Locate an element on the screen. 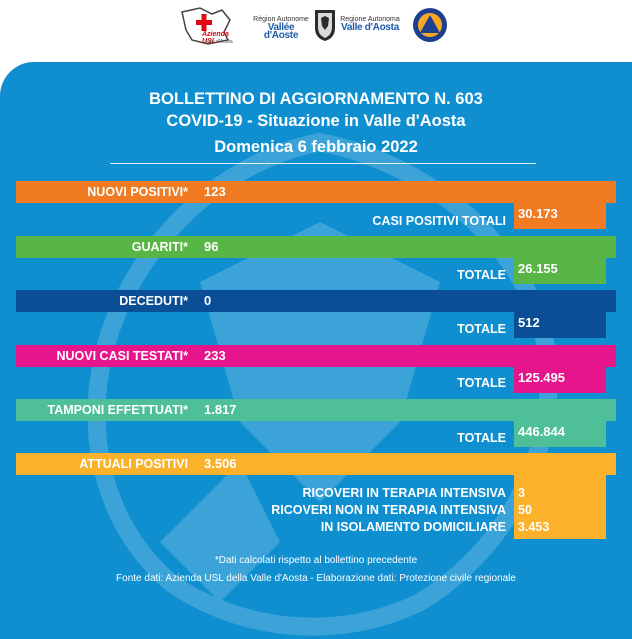 The height and width of the screenshot is (639, 632). label-guariti: GUARITI* is located at coordinates (159, 247).